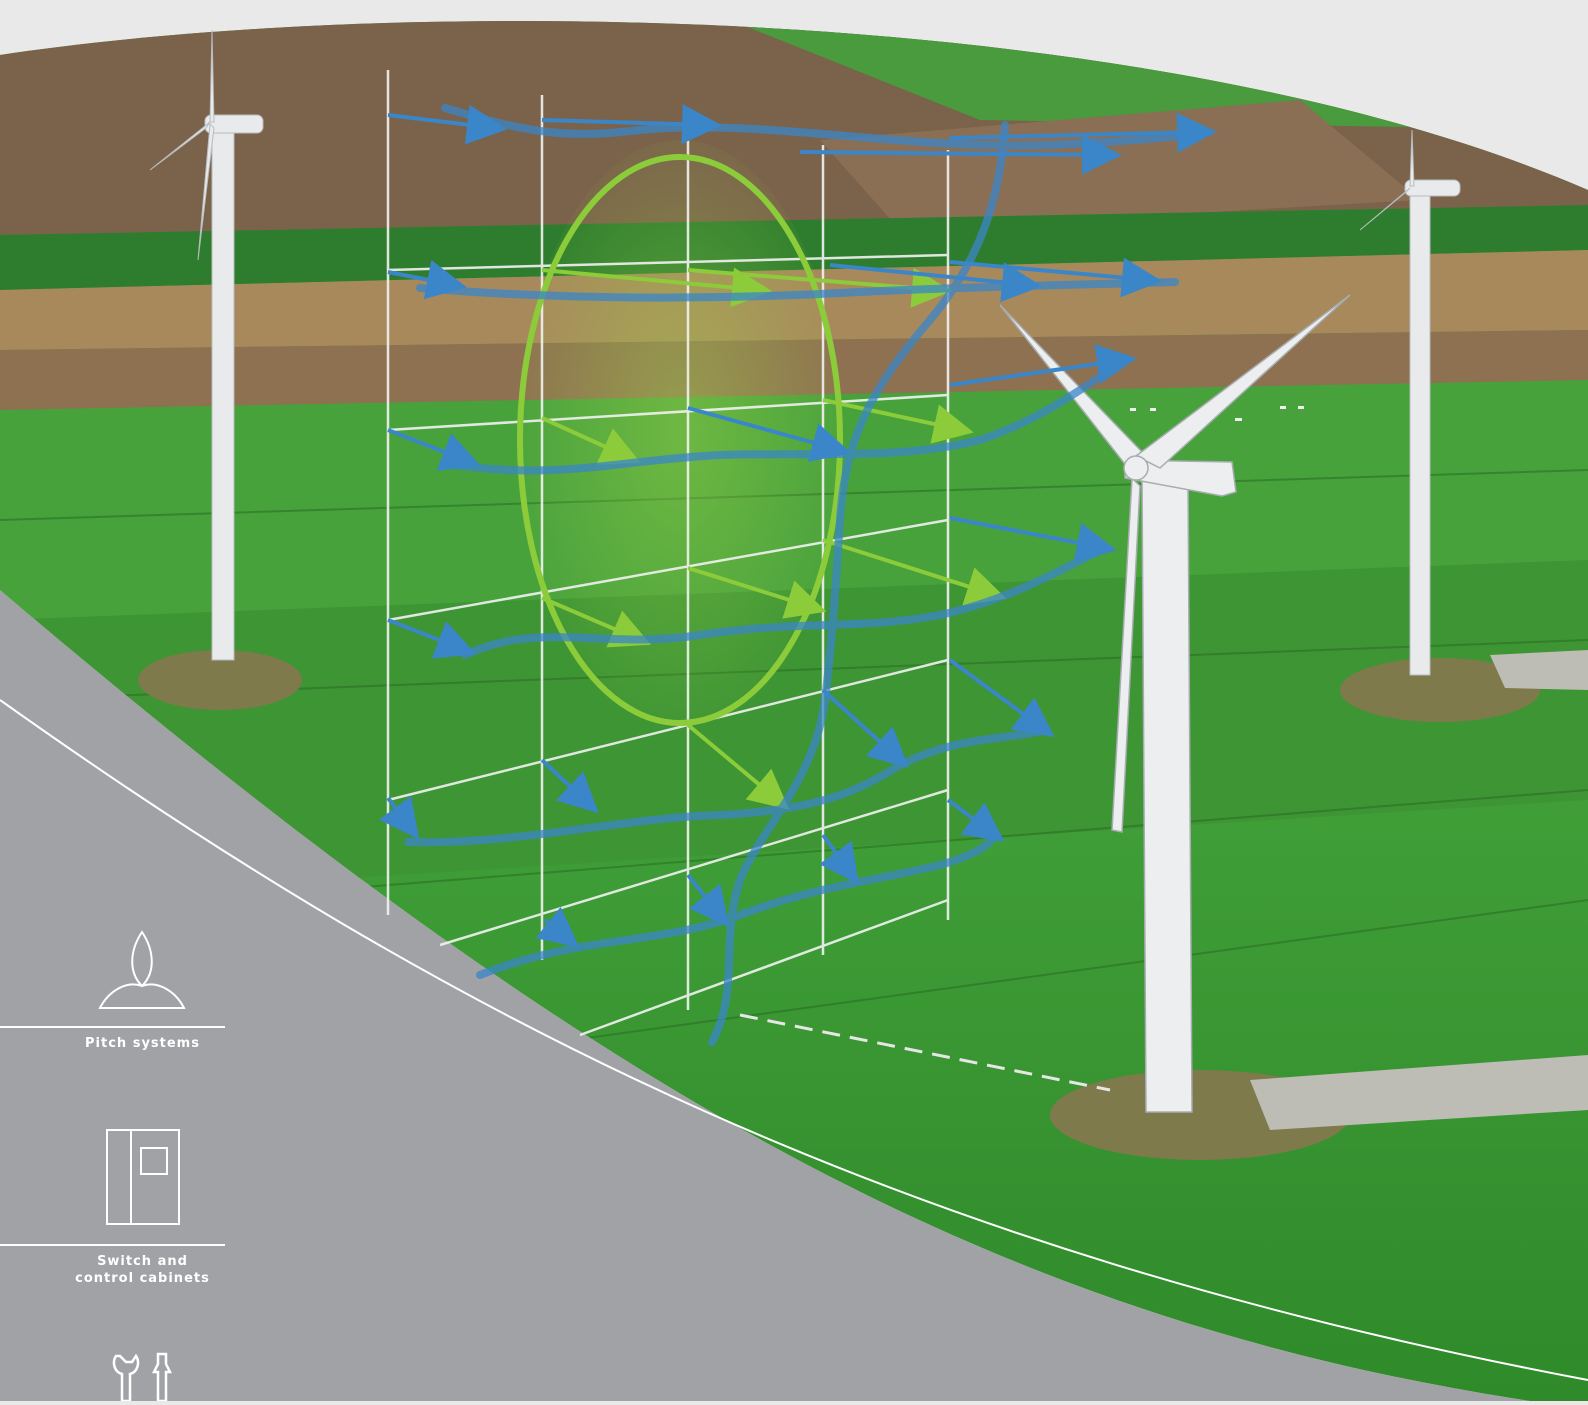 The height and width of the screenshot is (1405, 1588). What do you see at coordinates (142, 1270) in the screenshot?
I see `sidebar-item-label: Switch and control cabinets` at bounding box center [142, 1270].